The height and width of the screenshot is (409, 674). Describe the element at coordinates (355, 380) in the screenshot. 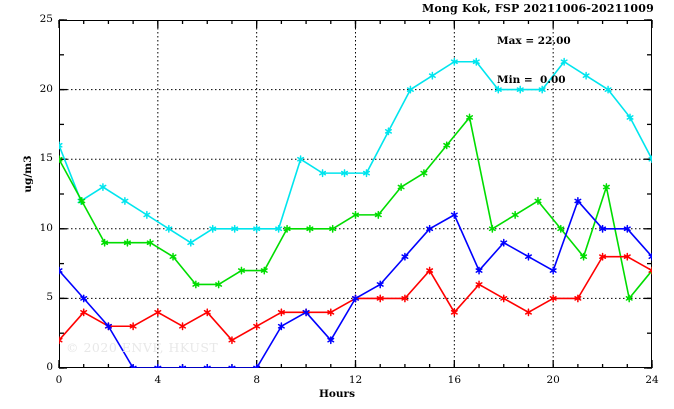

I see `x-tick-label: 12` at that location.